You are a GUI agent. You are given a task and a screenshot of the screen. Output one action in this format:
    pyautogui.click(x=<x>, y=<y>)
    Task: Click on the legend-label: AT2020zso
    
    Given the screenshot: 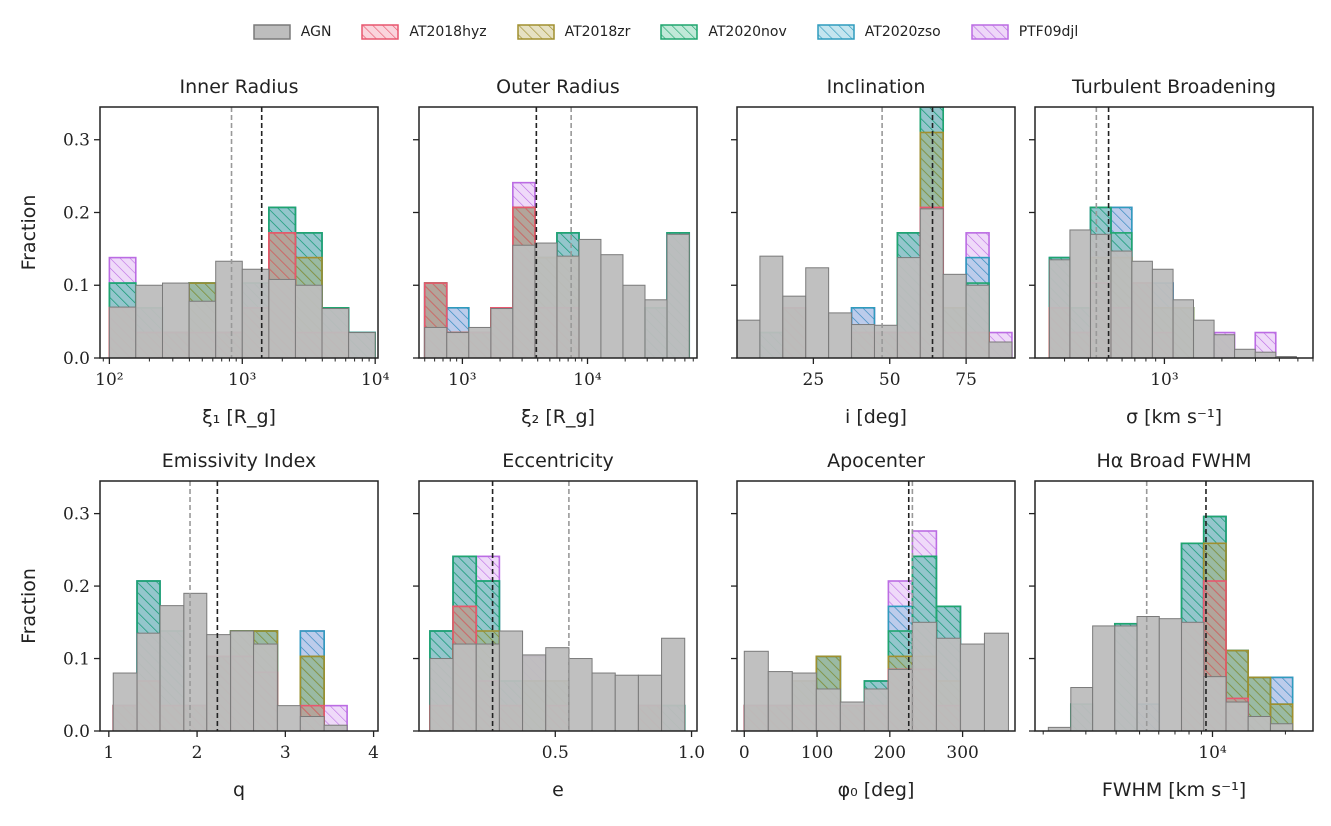 What is the action you would take?
    pyautogui.click(x=902, y=32)
    